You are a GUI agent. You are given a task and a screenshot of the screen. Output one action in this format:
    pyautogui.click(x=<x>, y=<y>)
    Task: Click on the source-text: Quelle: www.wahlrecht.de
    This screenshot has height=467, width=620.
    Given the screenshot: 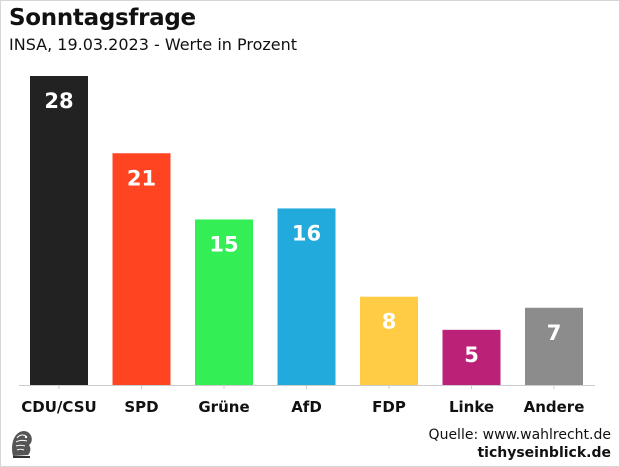 What is the action you would take?
    pyautogui.click(x=519, y=435)
    